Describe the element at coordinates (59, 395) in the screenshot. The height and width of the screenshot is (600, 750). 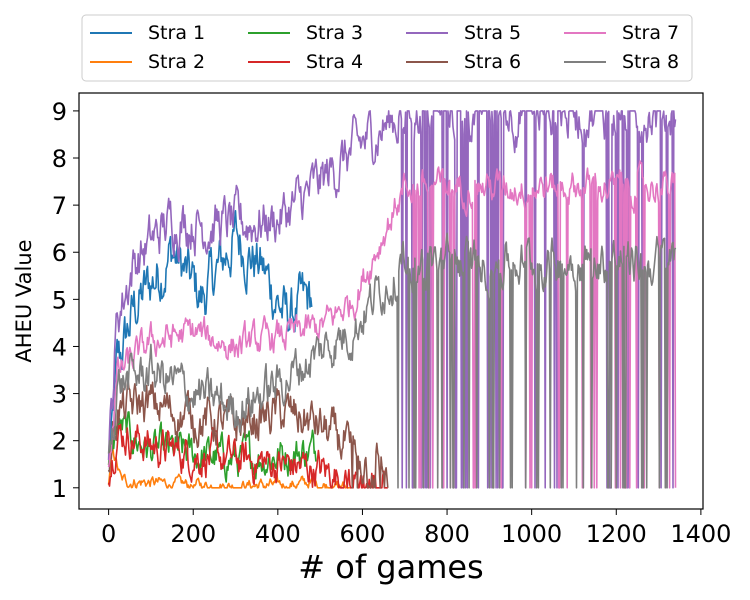
I see `y-tick-label: 3` at that location.